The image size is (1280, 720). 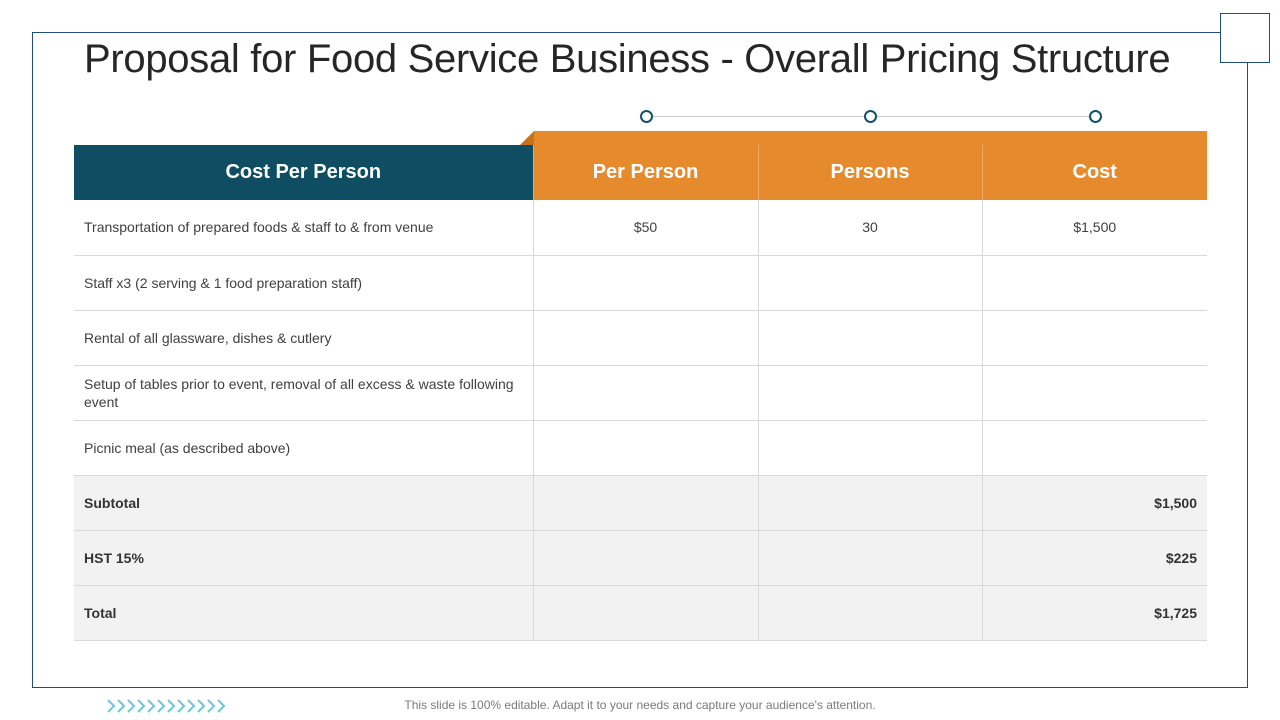 What do you see at coordinates (303, 448) in the screenshot?
I see `row-label: Picnic meal (as described above)` at bounding box center [303, 448].